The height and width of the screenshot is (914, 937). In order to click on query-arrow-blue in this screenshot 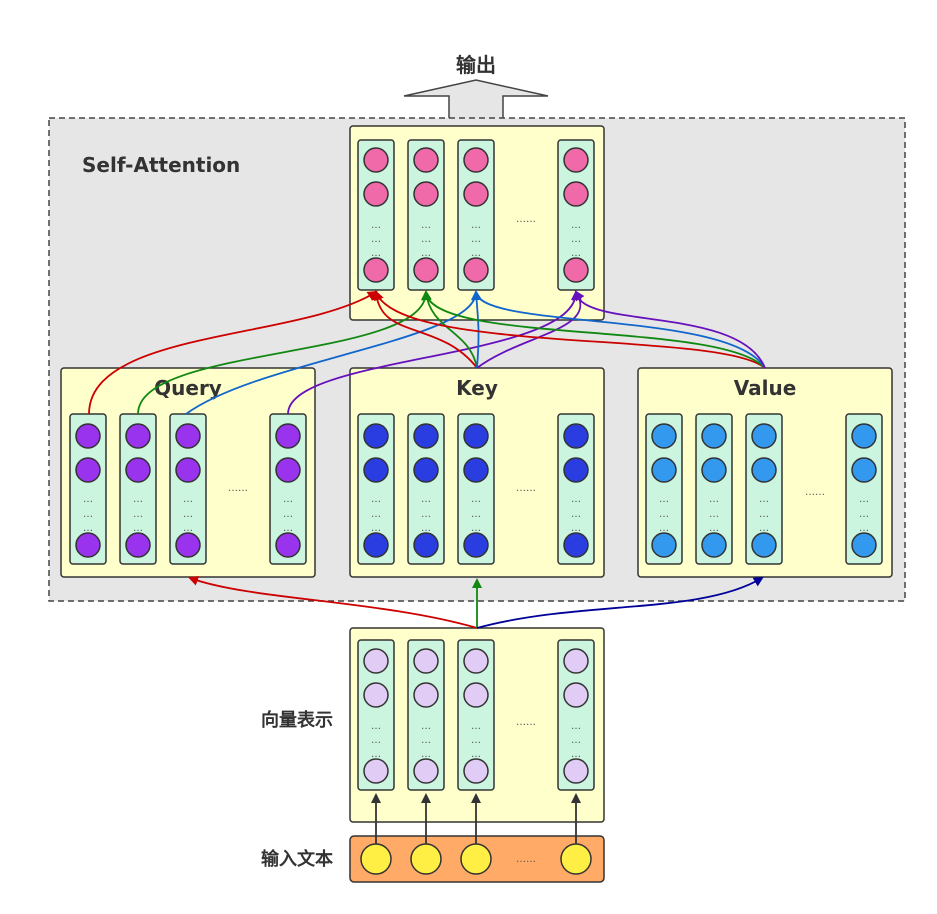, I will do `click(333, 352)`.